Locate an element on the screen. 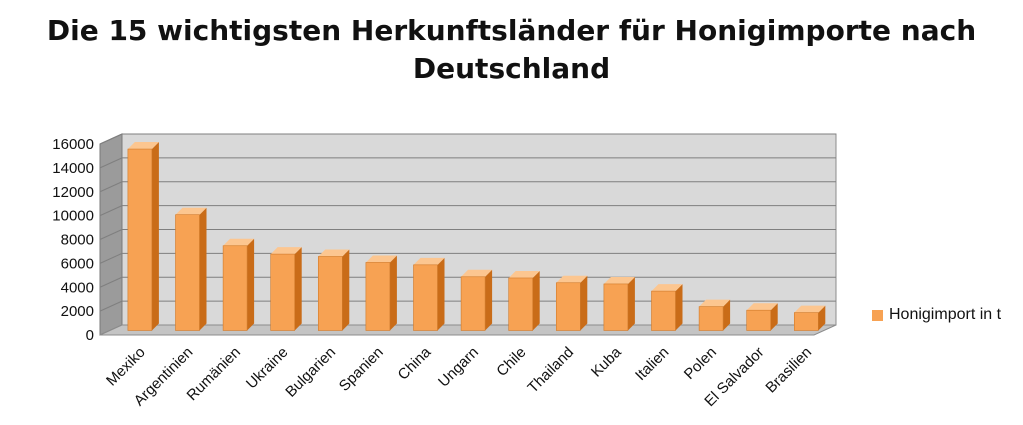 This screenshot has height=425, width=1023. x-tick-label: Italien is located at coordinates (652, 364).